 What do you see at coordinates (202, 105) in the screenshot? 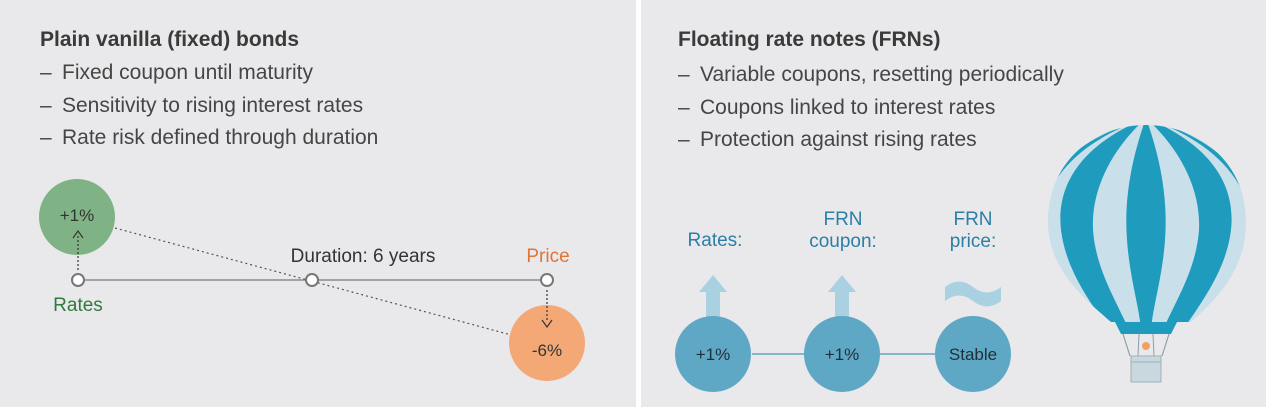
I see `bullet-item: – Sensitivity to rising interest rates` at bounding box center [202, 105].